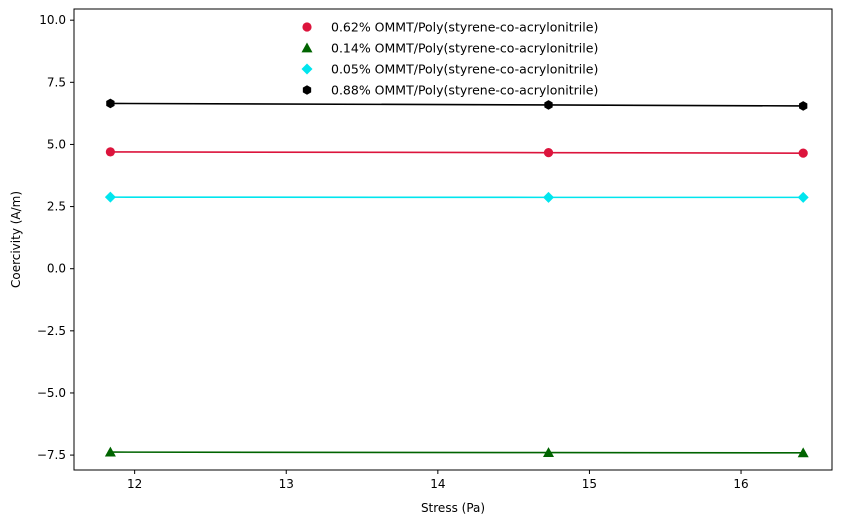 The width and height of the screenshot is (857, 525). I want to click on x-tick-label: 16, so click(740, 484).